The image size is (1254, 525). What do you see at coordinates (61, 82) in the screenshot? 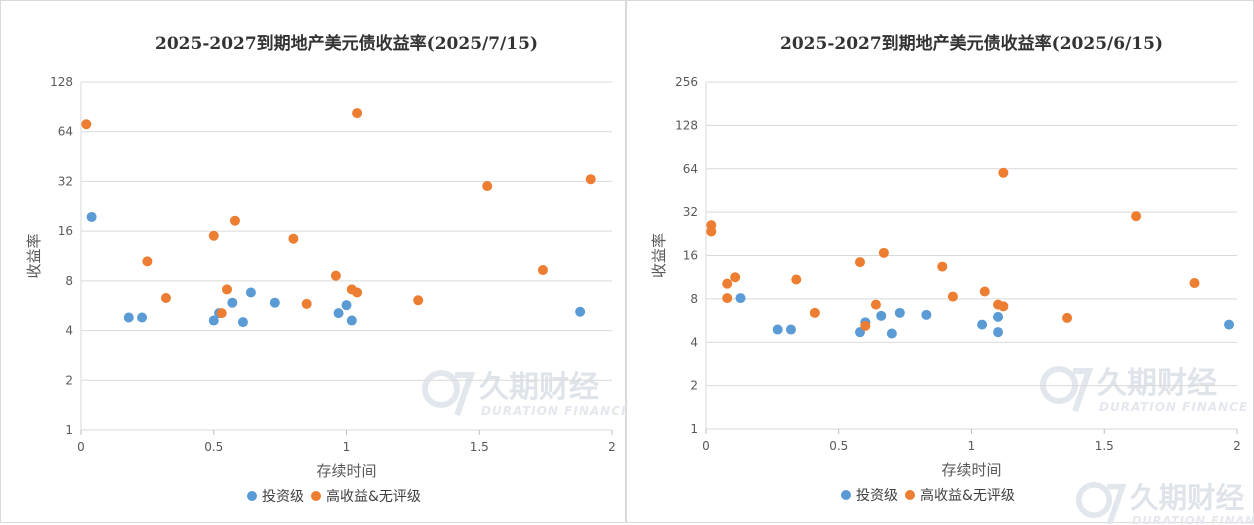
I see `left-y-tick-label: 128` at bounding box center [61, 82].